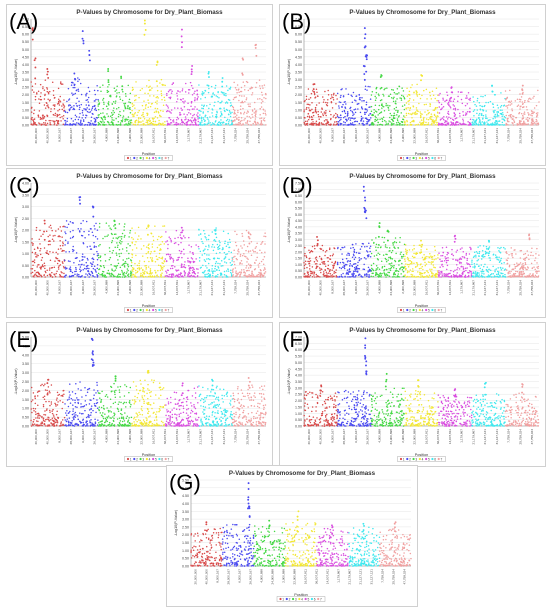 Image resolution: width=550 pixels, height=607 pixels. I want to click on legend-box, so click(148, 310).